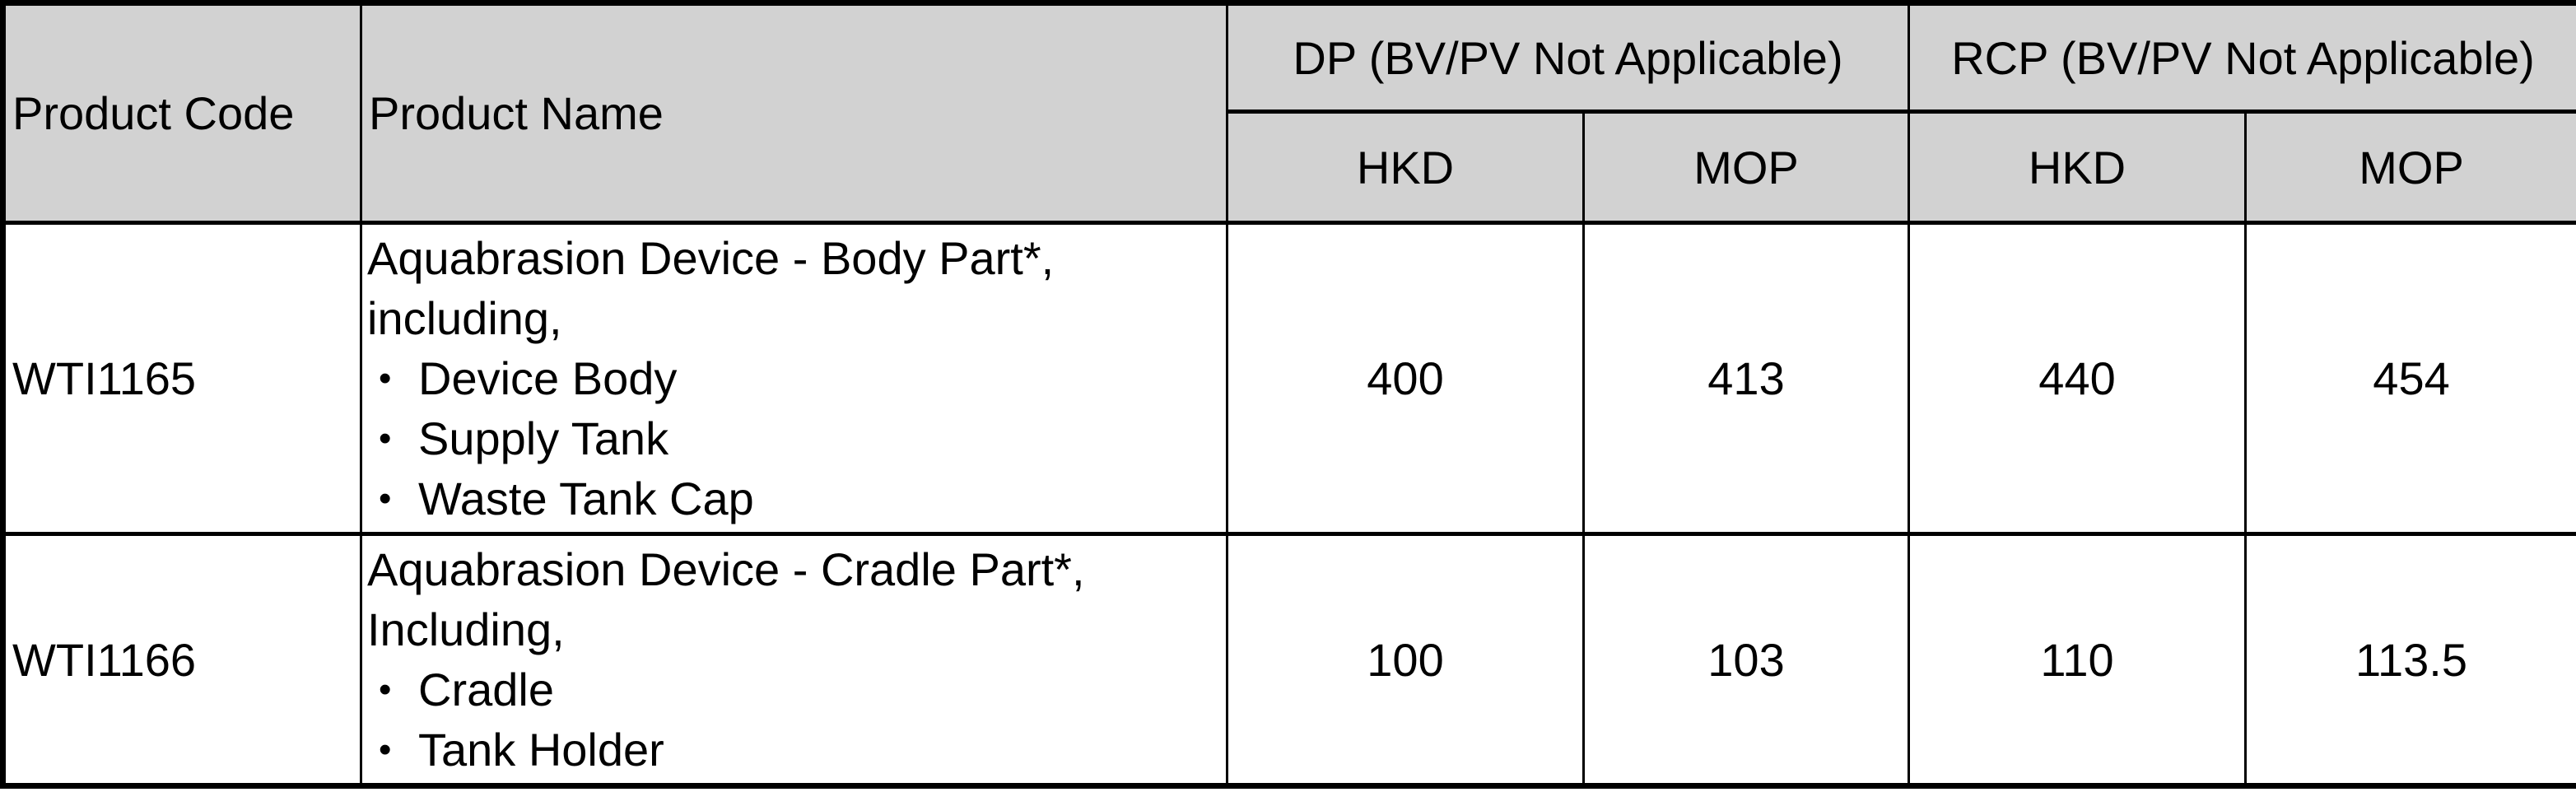 The height and width of the screenshot is (806, 2576). I want to click on cell-product-code: WTI1166, so click(182, 660).